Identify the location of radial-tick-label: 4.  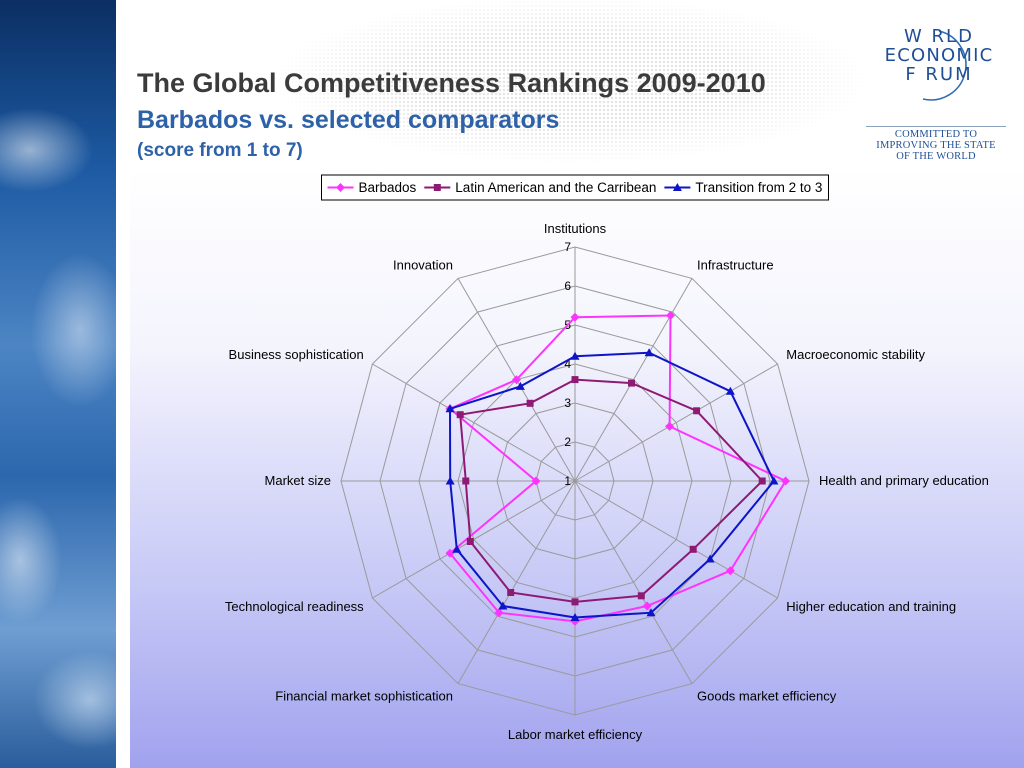
(567, 364).